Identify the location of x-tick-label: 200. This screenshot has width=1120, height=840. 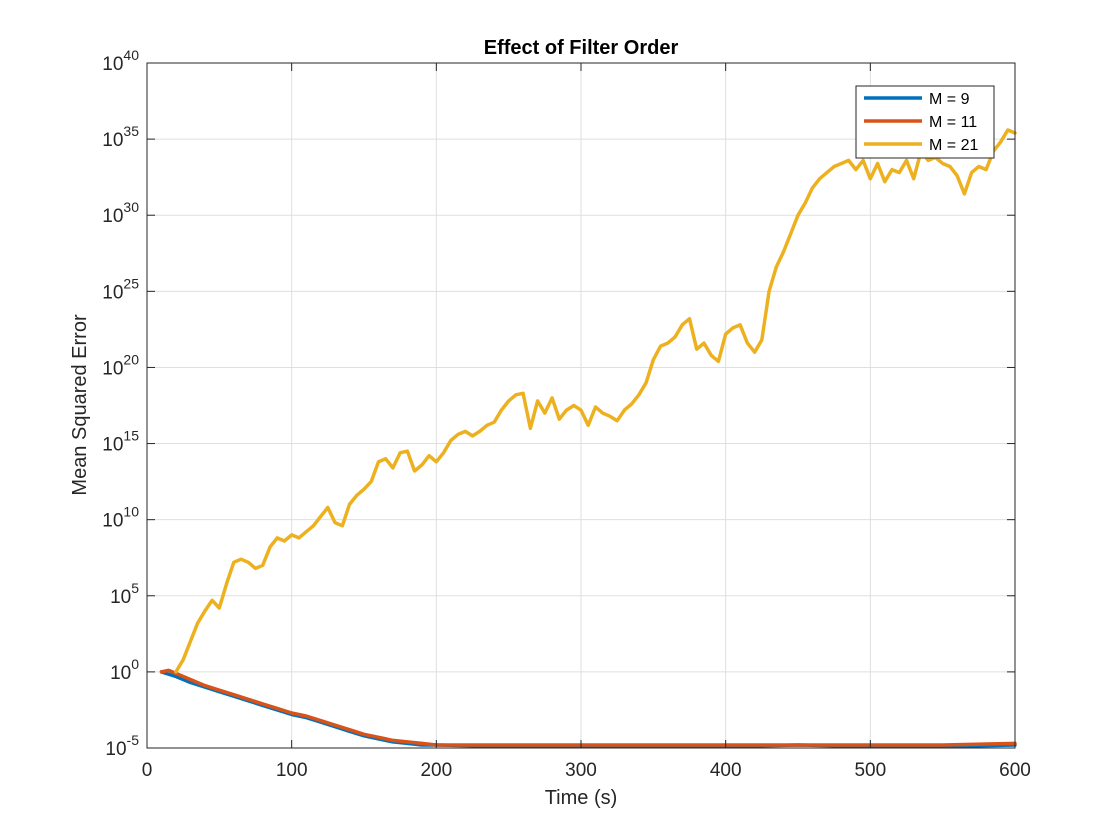
(436, 770).